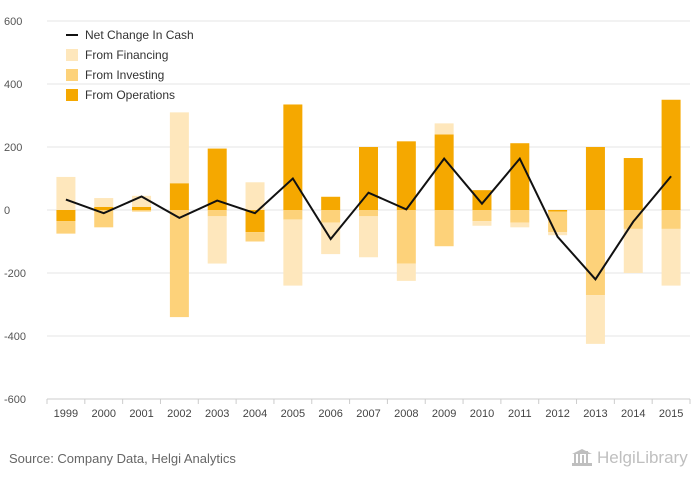 The image size is (700, 483). What do you see at coordinates (642, 457) in the screenshot?
I see `brand-name: HelgiLibrary` at bounding box center [642, 457].